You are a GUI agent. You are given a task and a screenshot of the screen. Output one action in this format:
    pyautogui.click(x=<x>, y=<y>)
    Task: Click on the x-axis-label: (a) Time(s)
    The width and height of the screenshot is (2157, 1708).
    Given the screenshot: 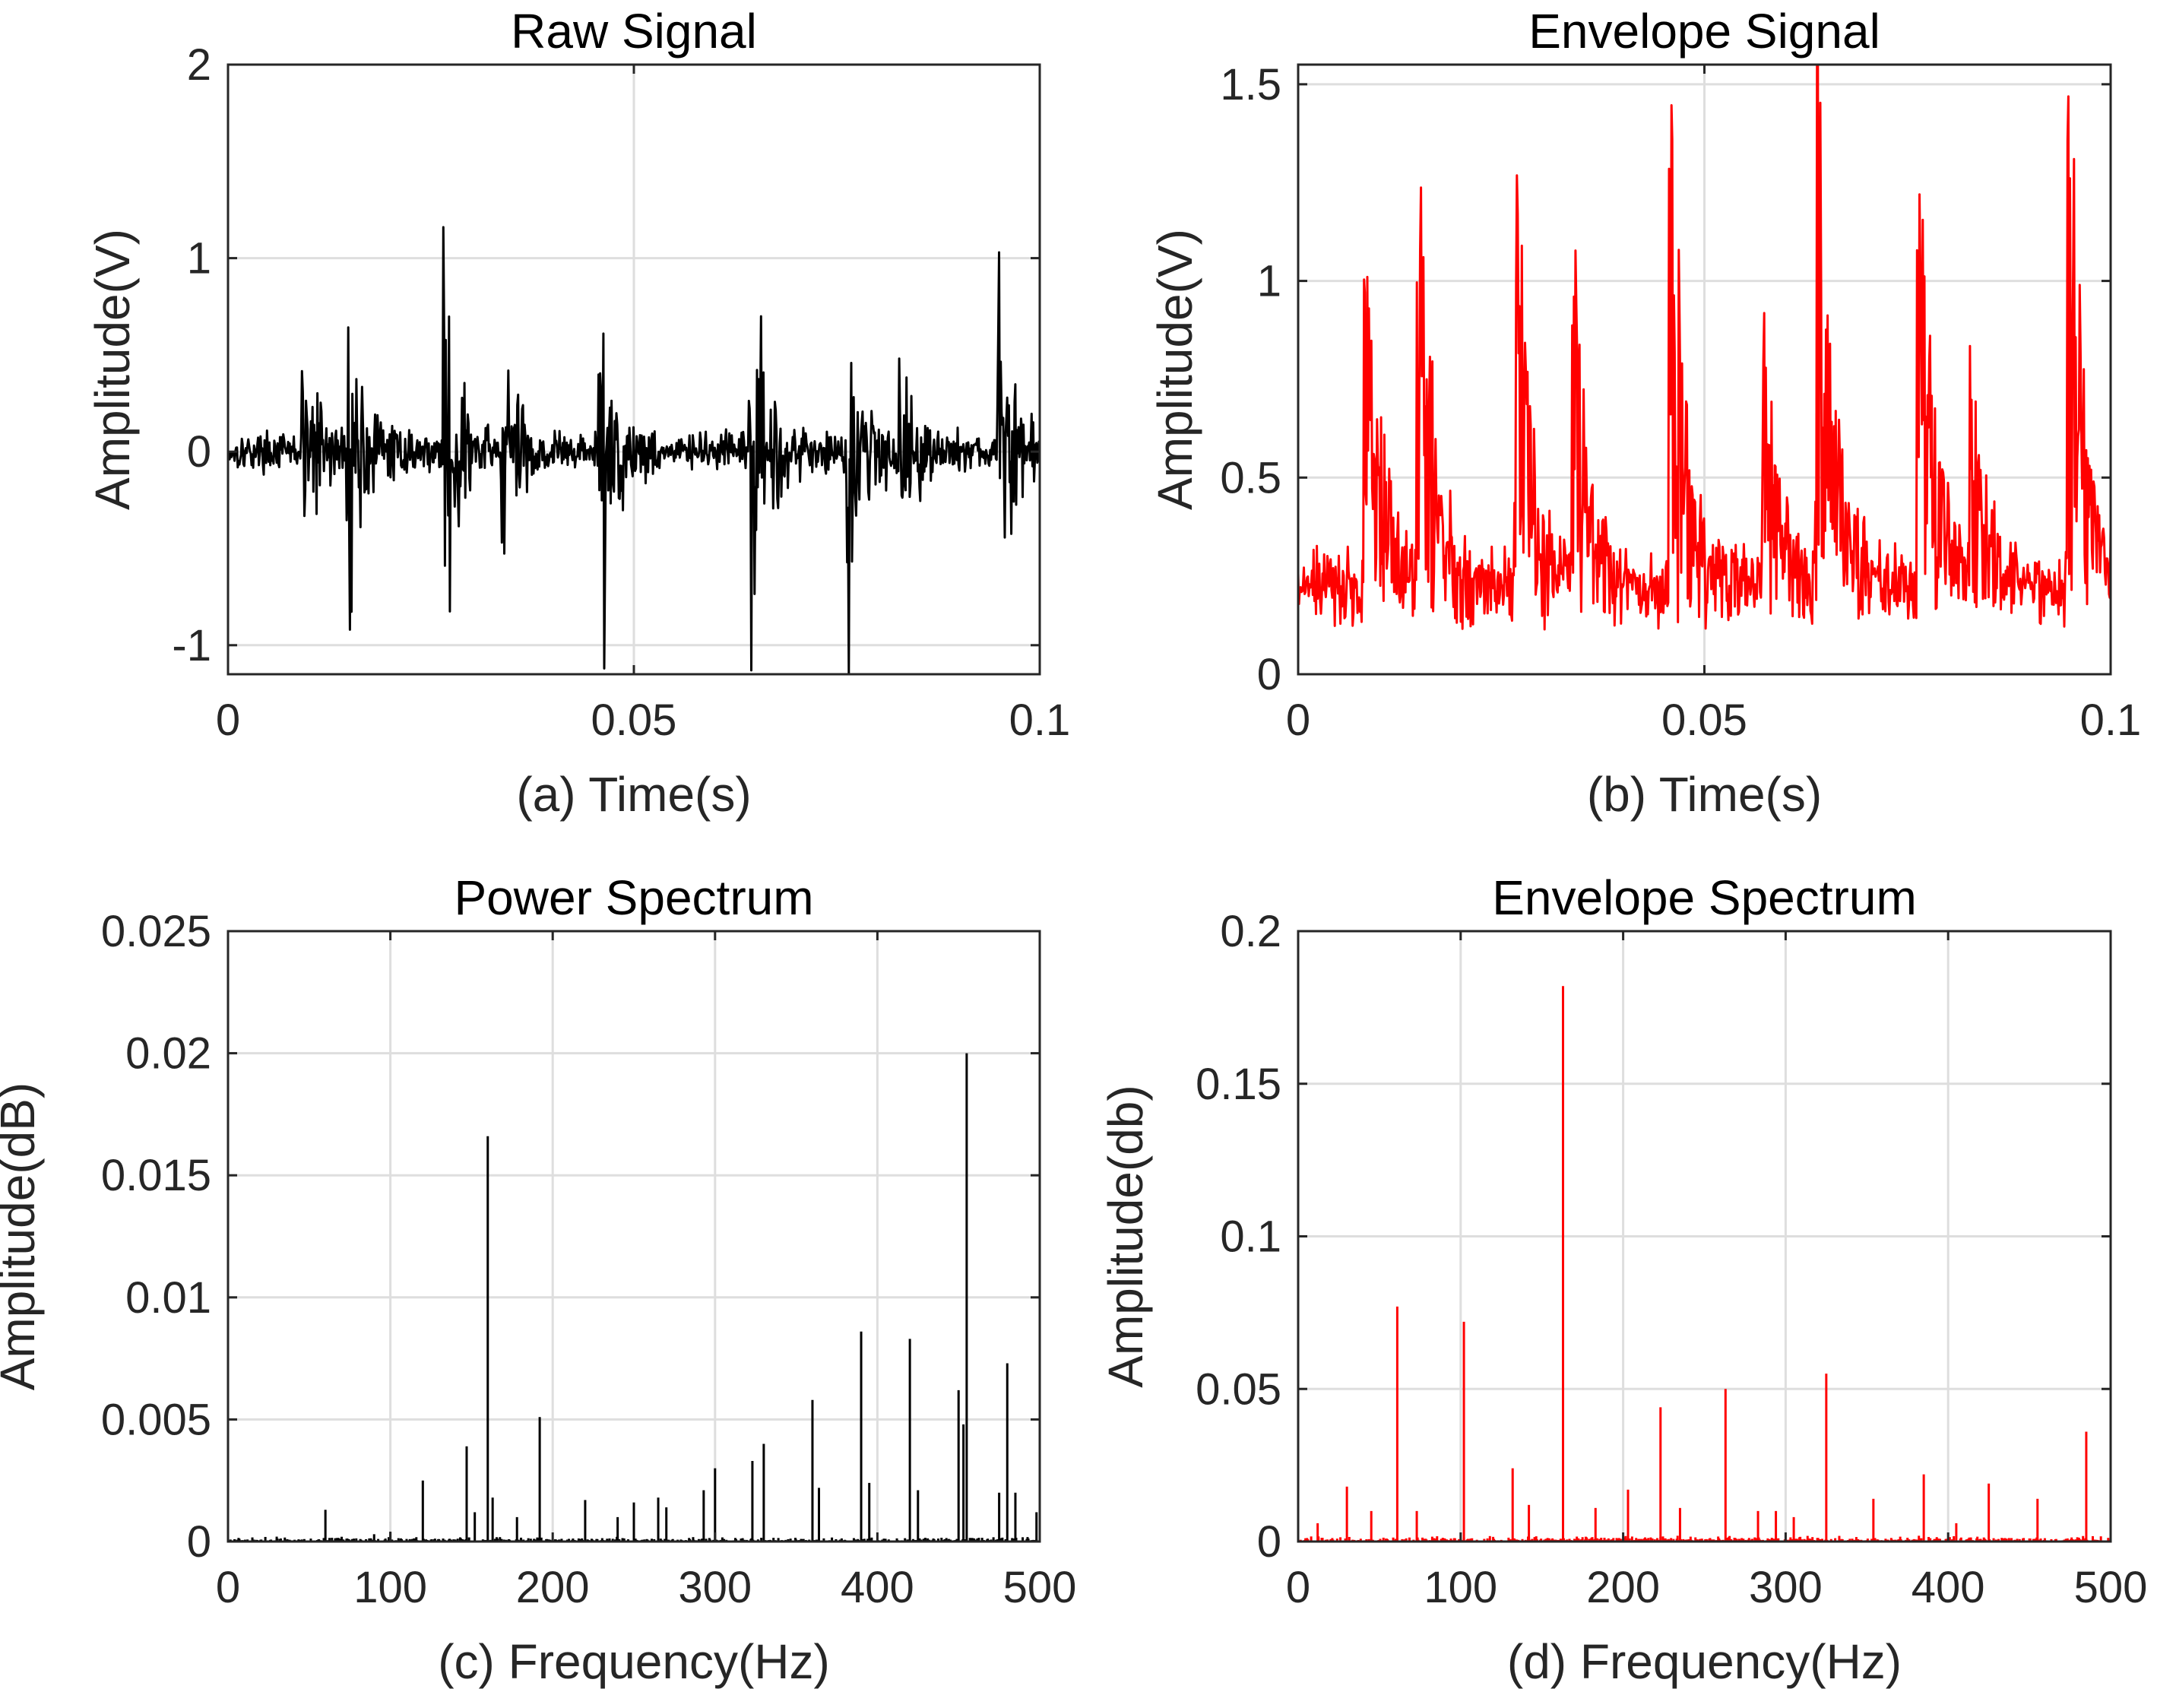 What is the action you would take?
    pyautogui.click(x=633, y=794)
    